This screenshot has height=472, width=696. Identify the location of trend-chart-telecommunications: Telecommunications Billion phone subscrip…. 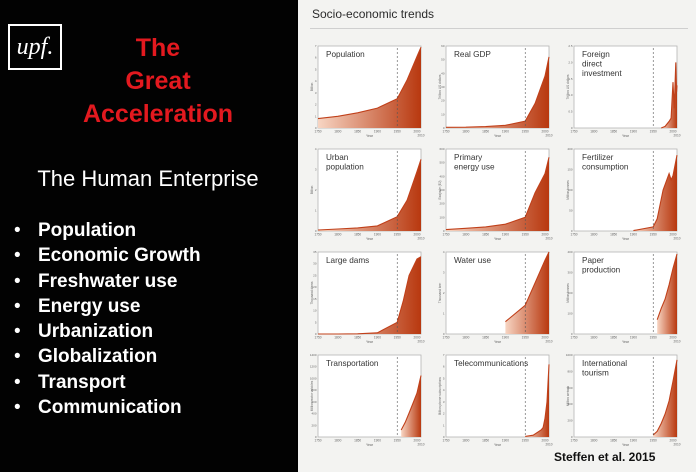
(495, 400).